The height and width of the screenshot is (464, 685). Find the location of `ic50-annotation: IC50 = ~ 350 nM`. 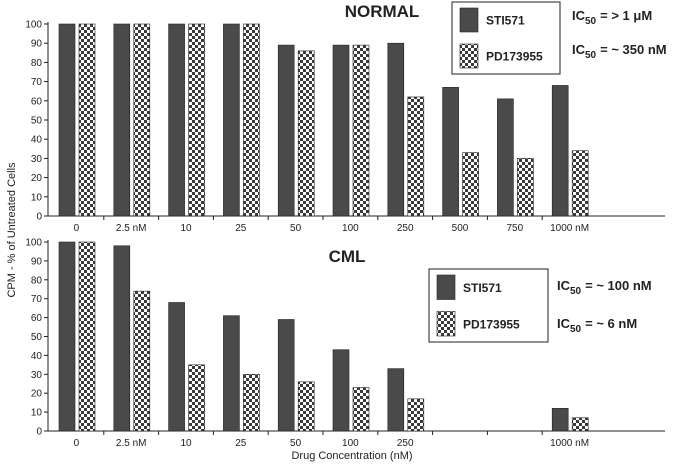

ic50-annotation: IC50 = ~ 350 nM is located at coordinates (619, 51).